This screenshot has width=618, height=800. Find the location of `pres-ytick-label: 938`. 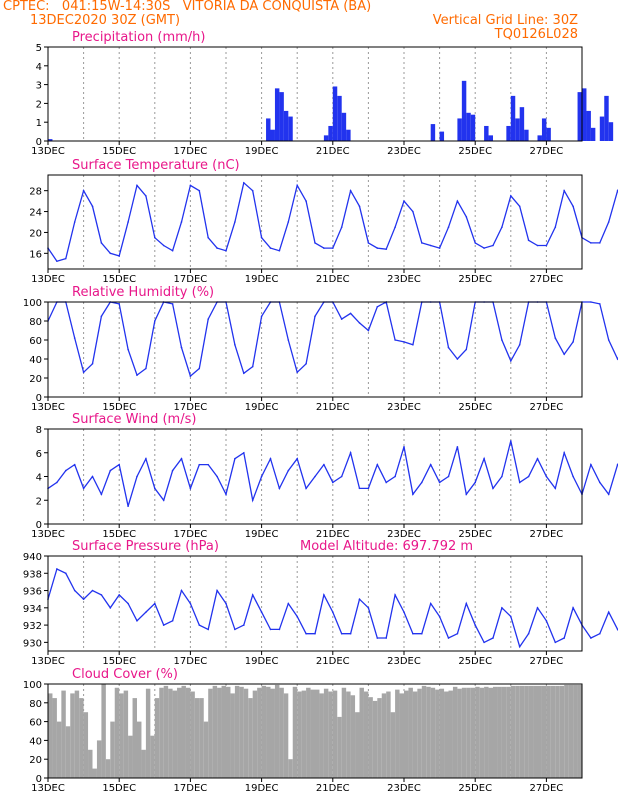

pres-ytick-label: 938 is located at coordinates (32, 574).